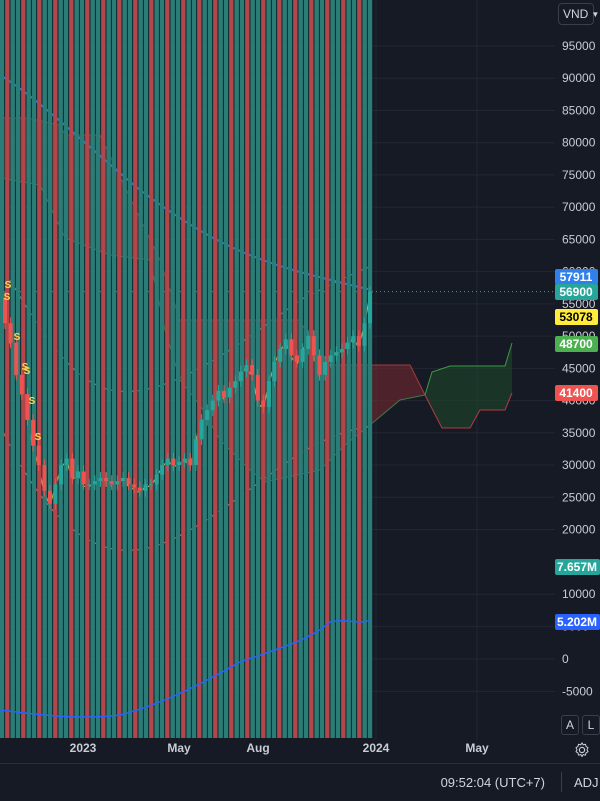 This screenshot has width=600, height=801. What do you see at coordinates (179, 748) in the screenshot?
I see `time-tick-label: May` at bounding box center [179, 748].